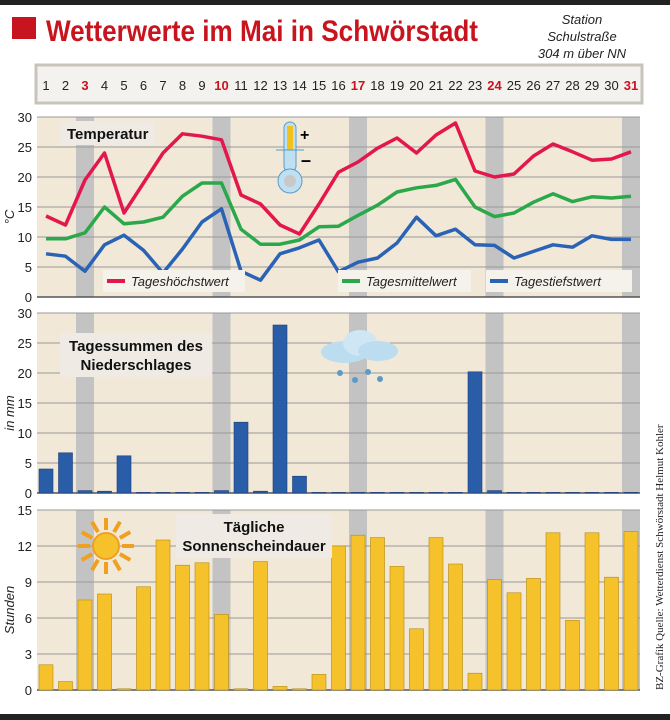  Describe the element at coordinates (494, 85) in the screenshot. I see `day-label: 24` at that location.